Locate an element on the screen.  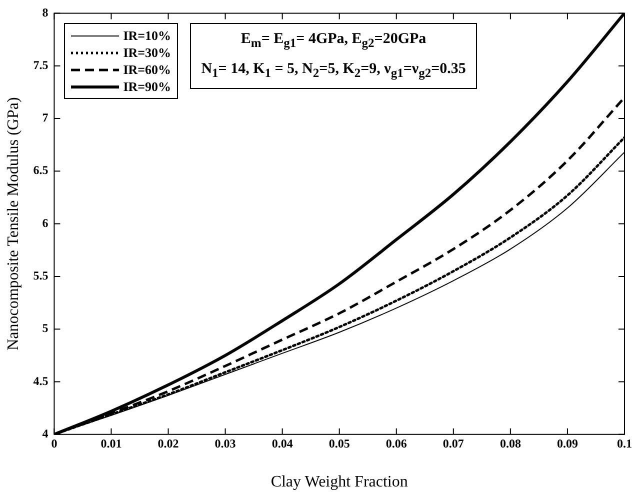
legend-label: IR=30% is located at coordinates (147, 52).